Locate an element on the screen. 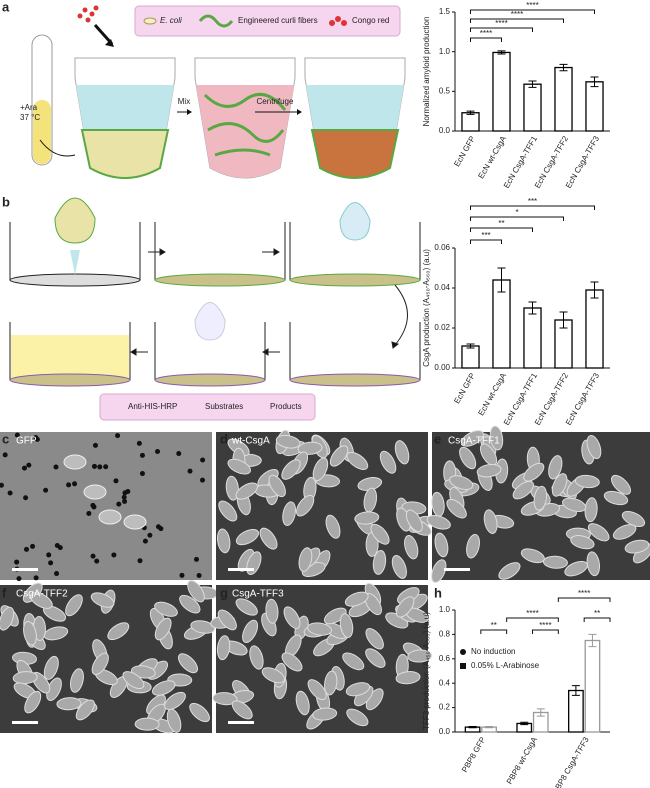 The width and height of the screenshot is (650, 788). y-tick-label: 0.5 is located at coordinates (445, 90).